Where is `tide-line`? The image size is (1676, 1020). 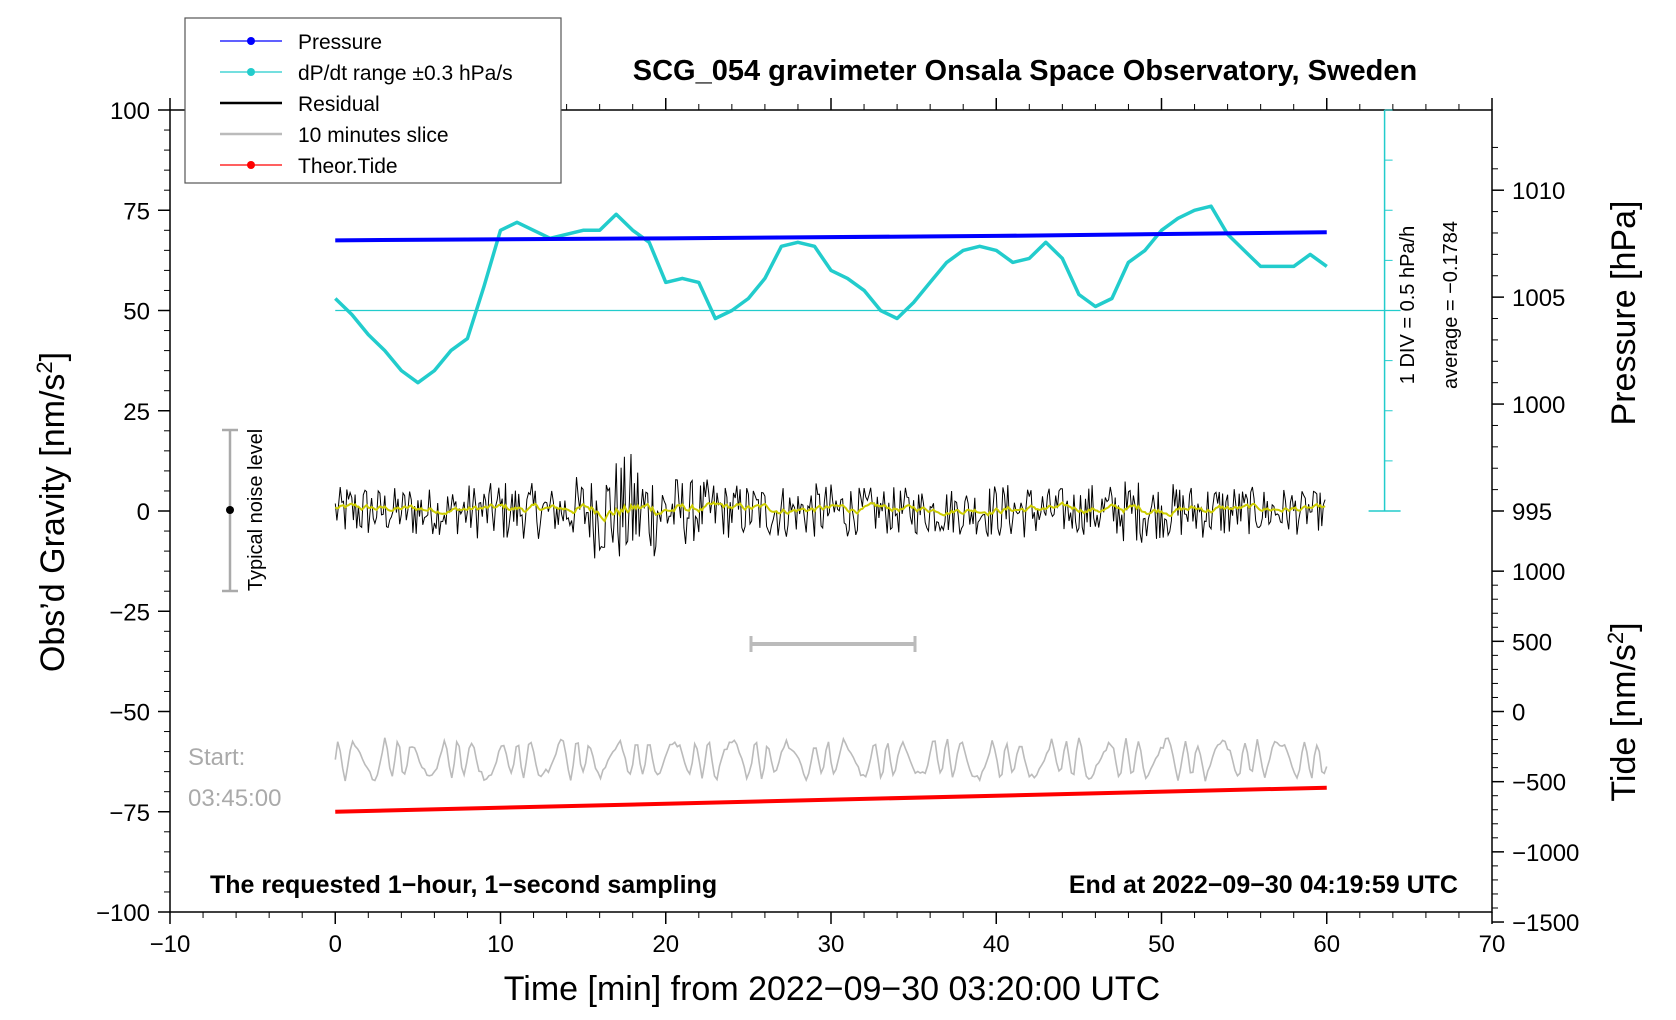 tide-line is located at coordinates (831, 799).